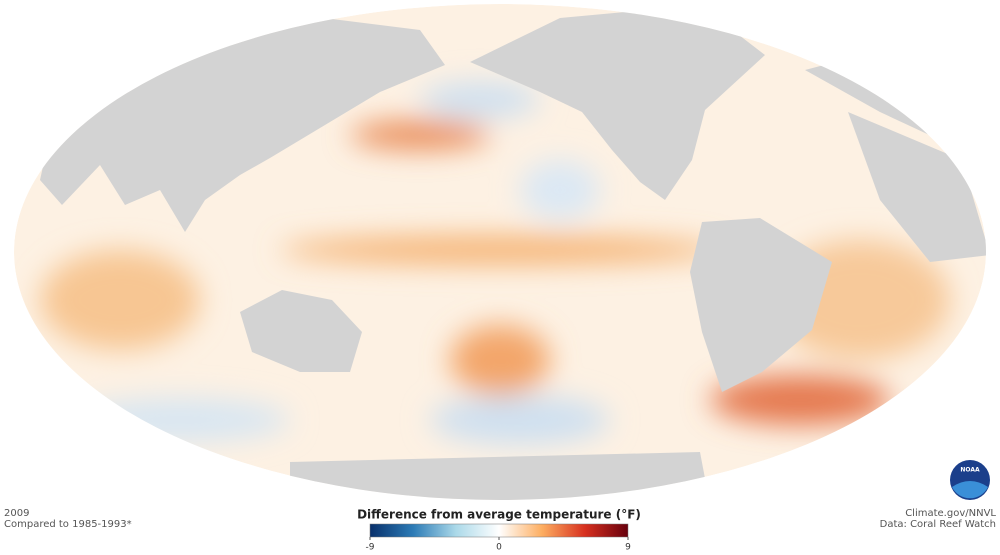 Image resolution: width=1000 pixels, height=555 pixels. What do you see at coordinates (950, 513) in the screenshot?
I see `credit: Climate.gov/NNVL` at bounding box center [950, 513].